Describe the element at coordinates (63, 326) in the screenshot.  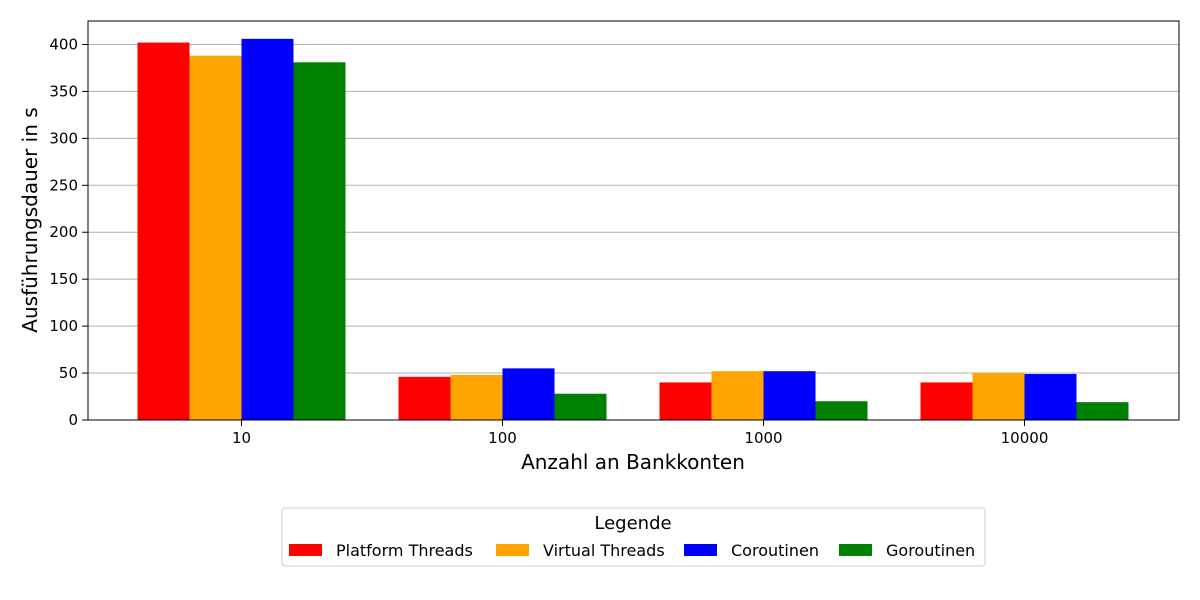
I see `y-tick-label: 100` at that location.